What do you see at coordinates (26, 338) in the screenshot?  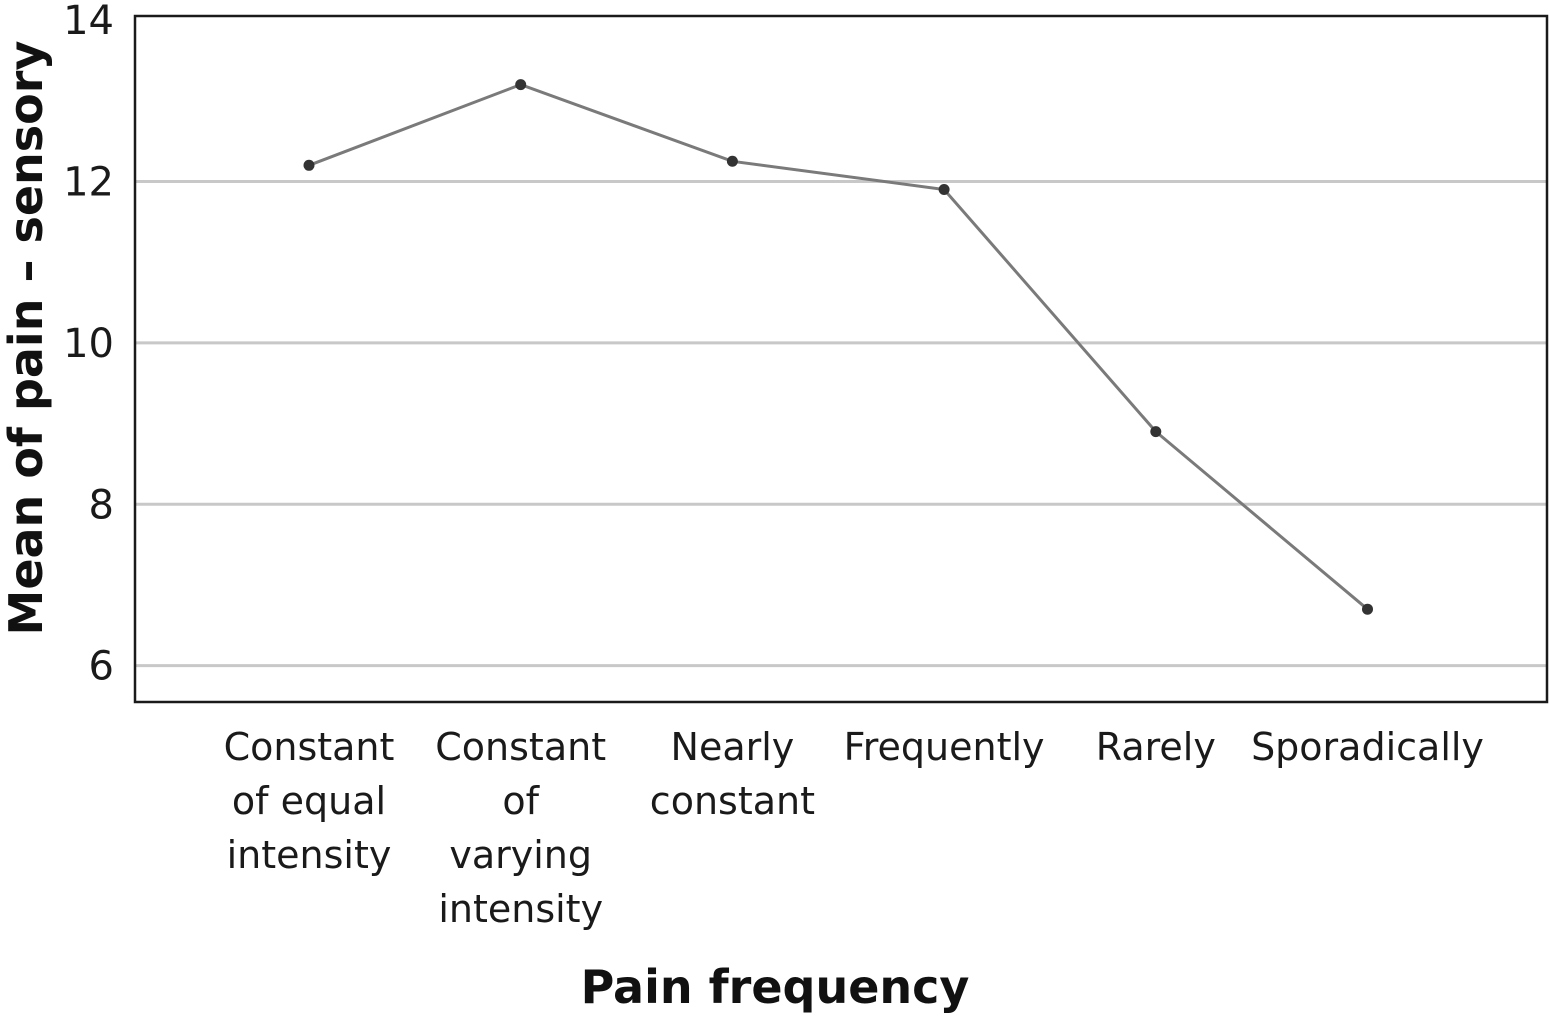 I see `y-axis-title: Mean of pain – sensory` at bounding box center [26, 338].